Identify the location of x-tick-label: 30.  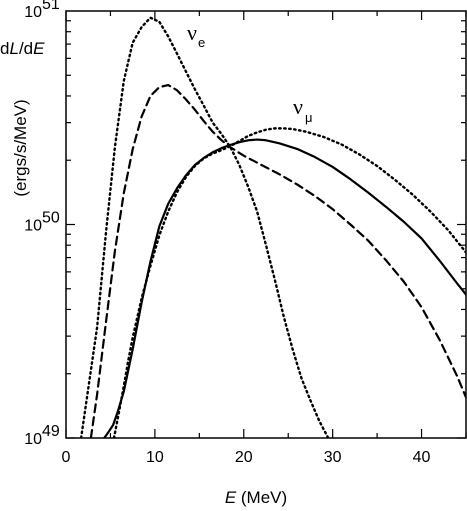
(333, 457).